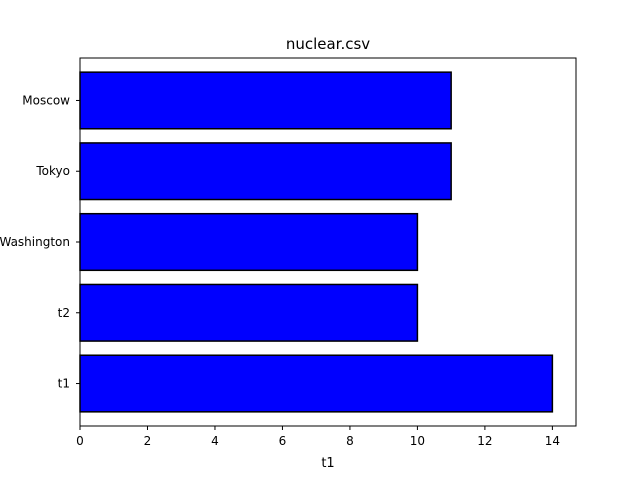 The image size is (640, 480). I want to click on y-tick-label: Tokyo, so click(52, 171).